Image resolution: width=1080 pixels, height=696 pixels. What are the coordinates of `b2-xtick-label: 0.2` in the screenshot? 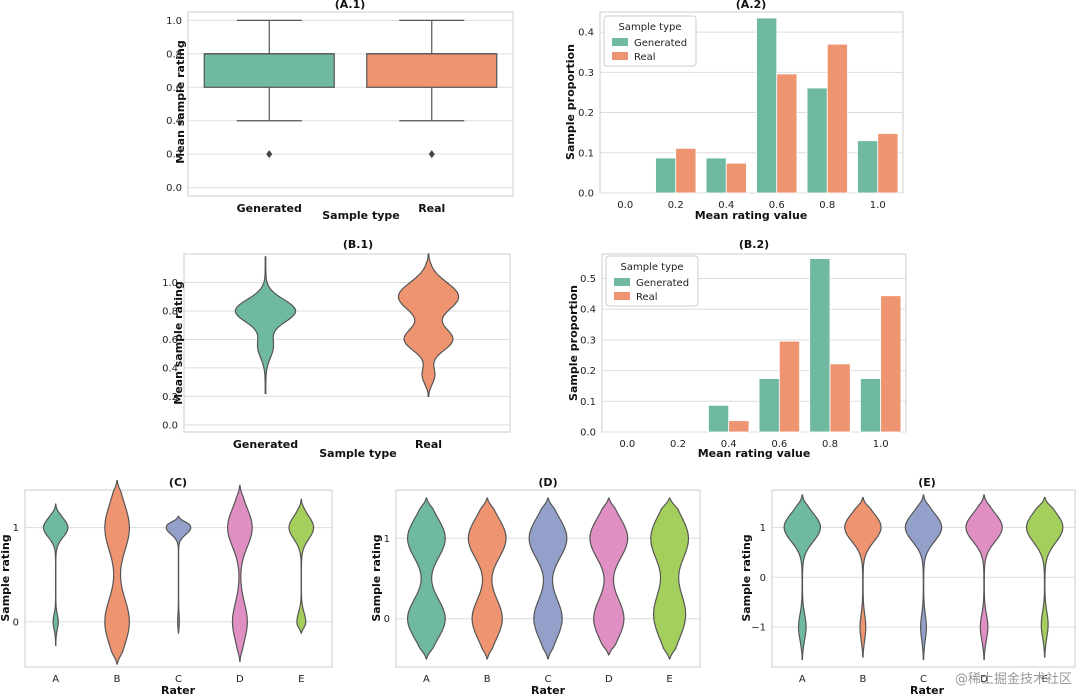 It's located at (678, 444).